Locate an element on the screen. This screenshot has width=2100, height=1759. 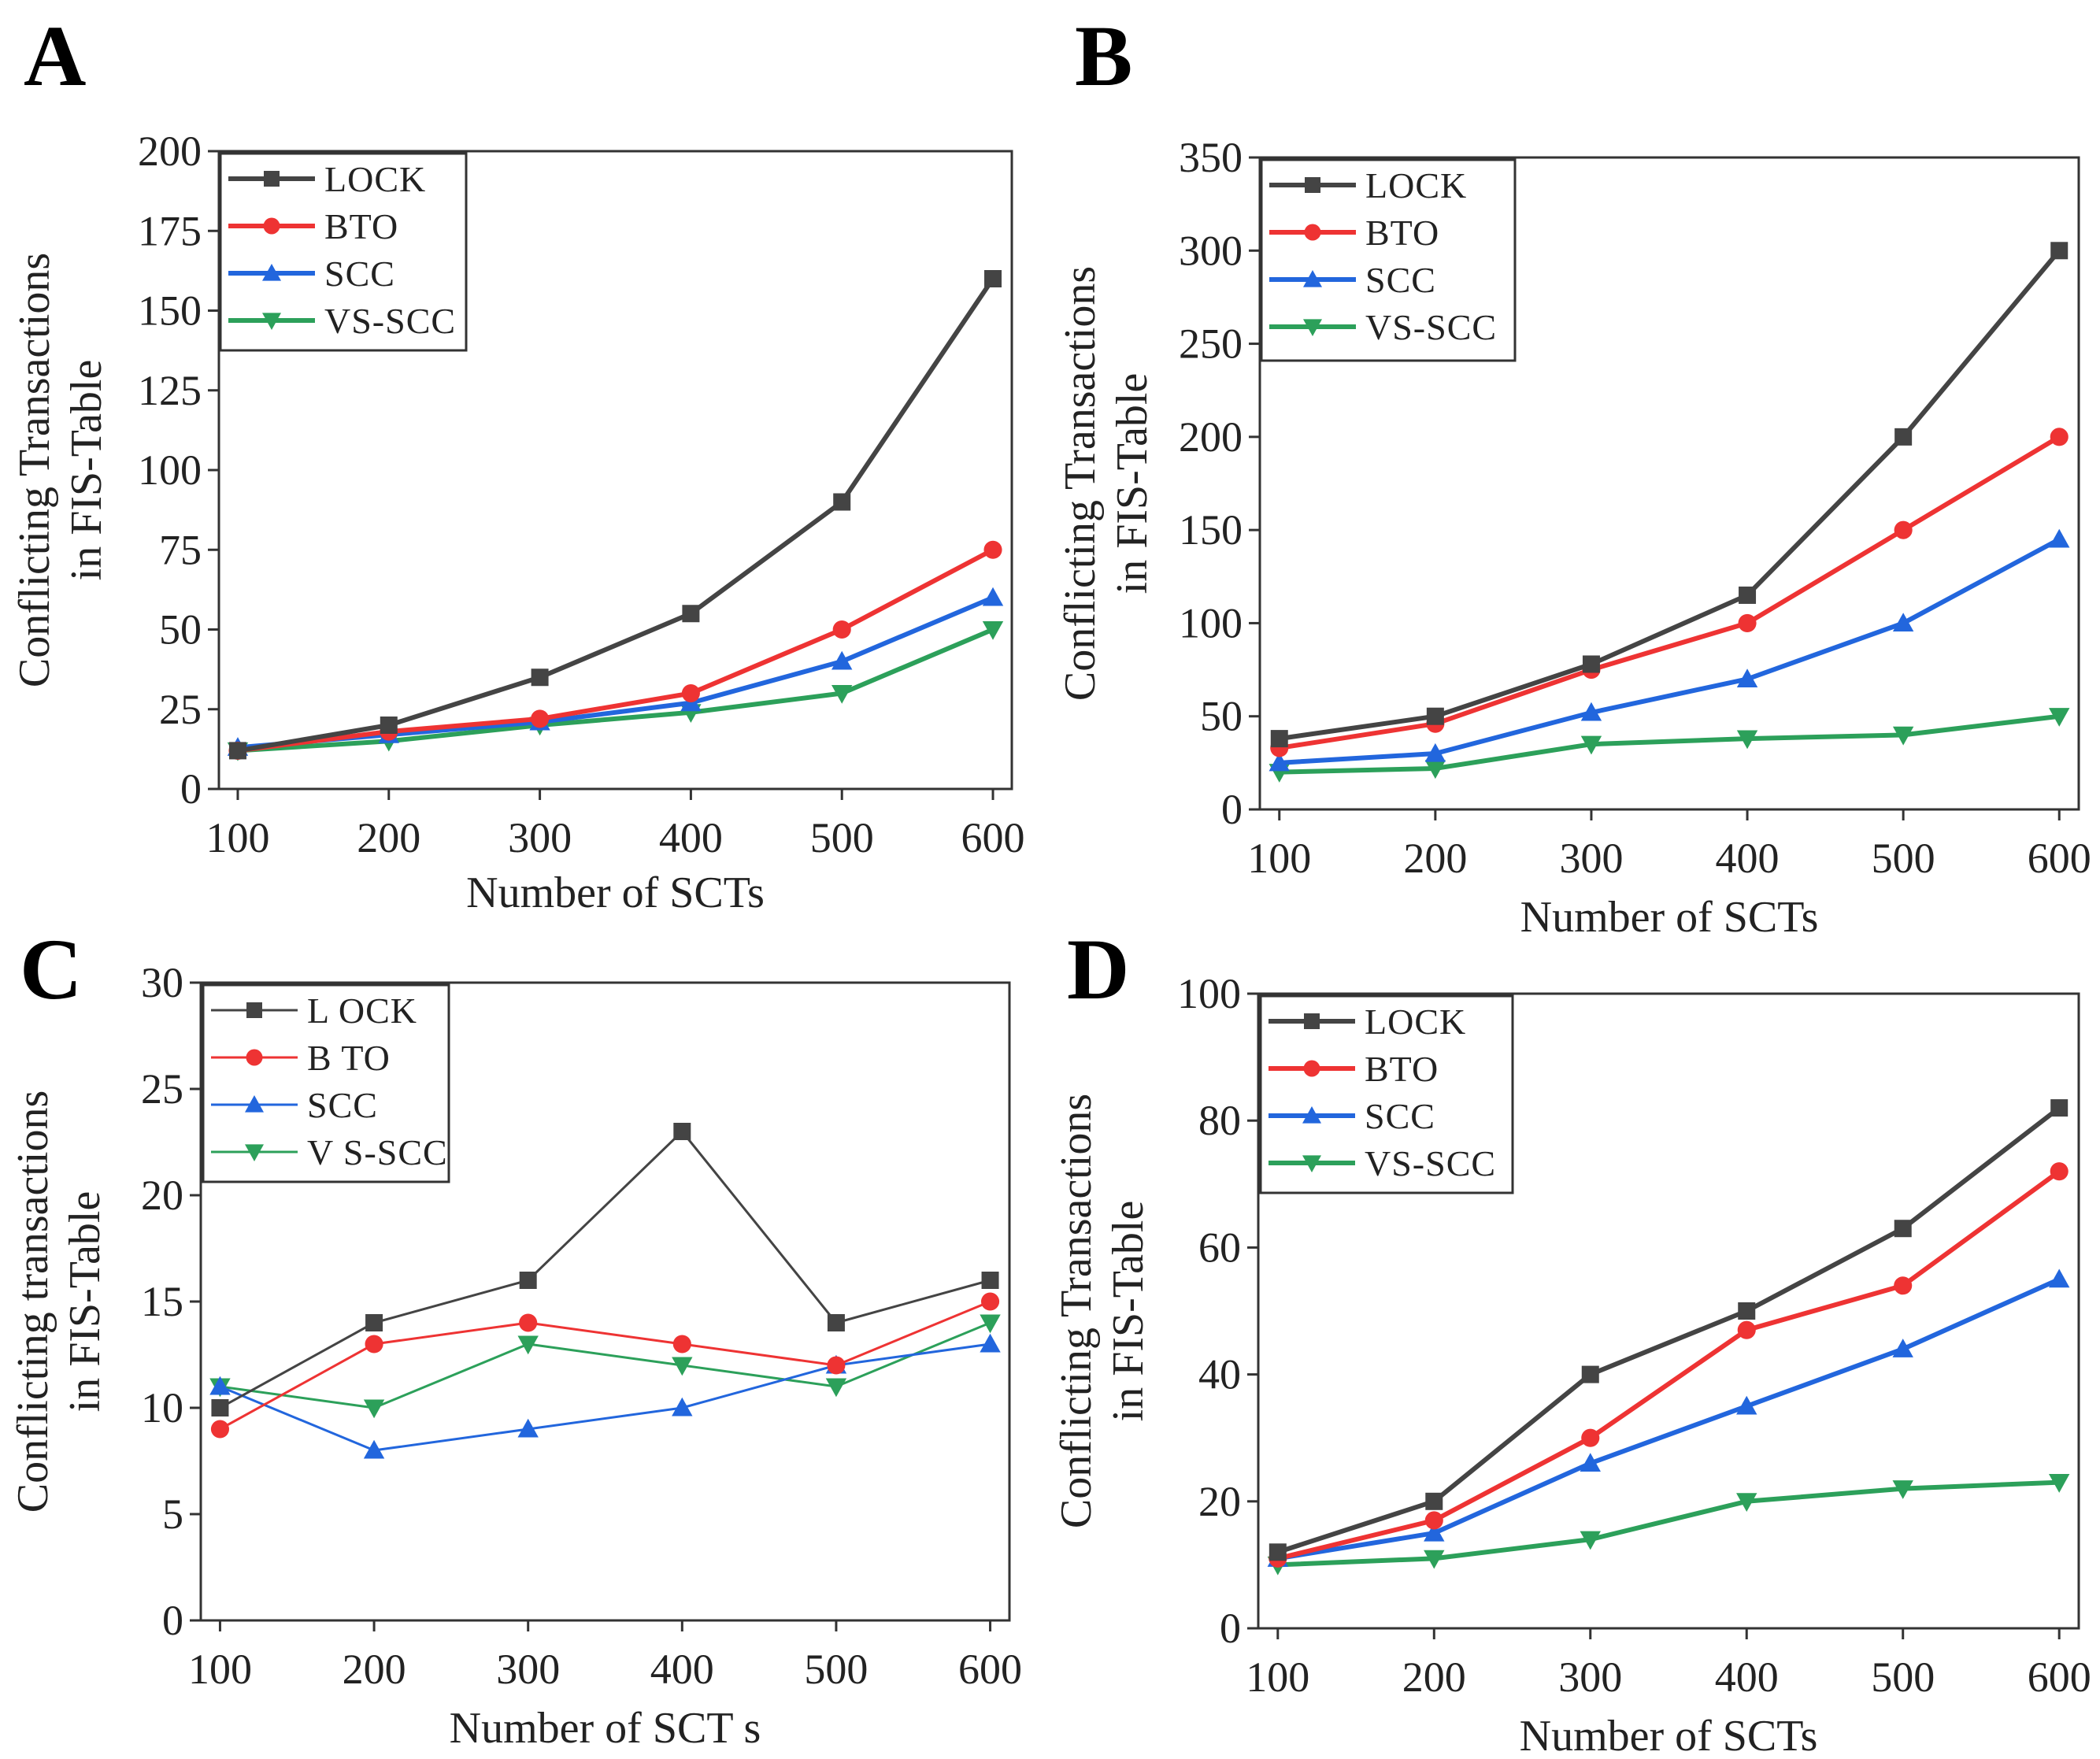
series-lock is located at coordinates (1669, 1330).